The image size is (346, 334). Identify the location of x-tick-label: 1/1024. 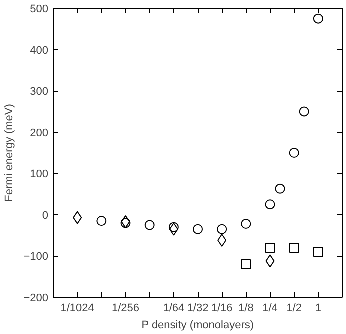
(77, 308).